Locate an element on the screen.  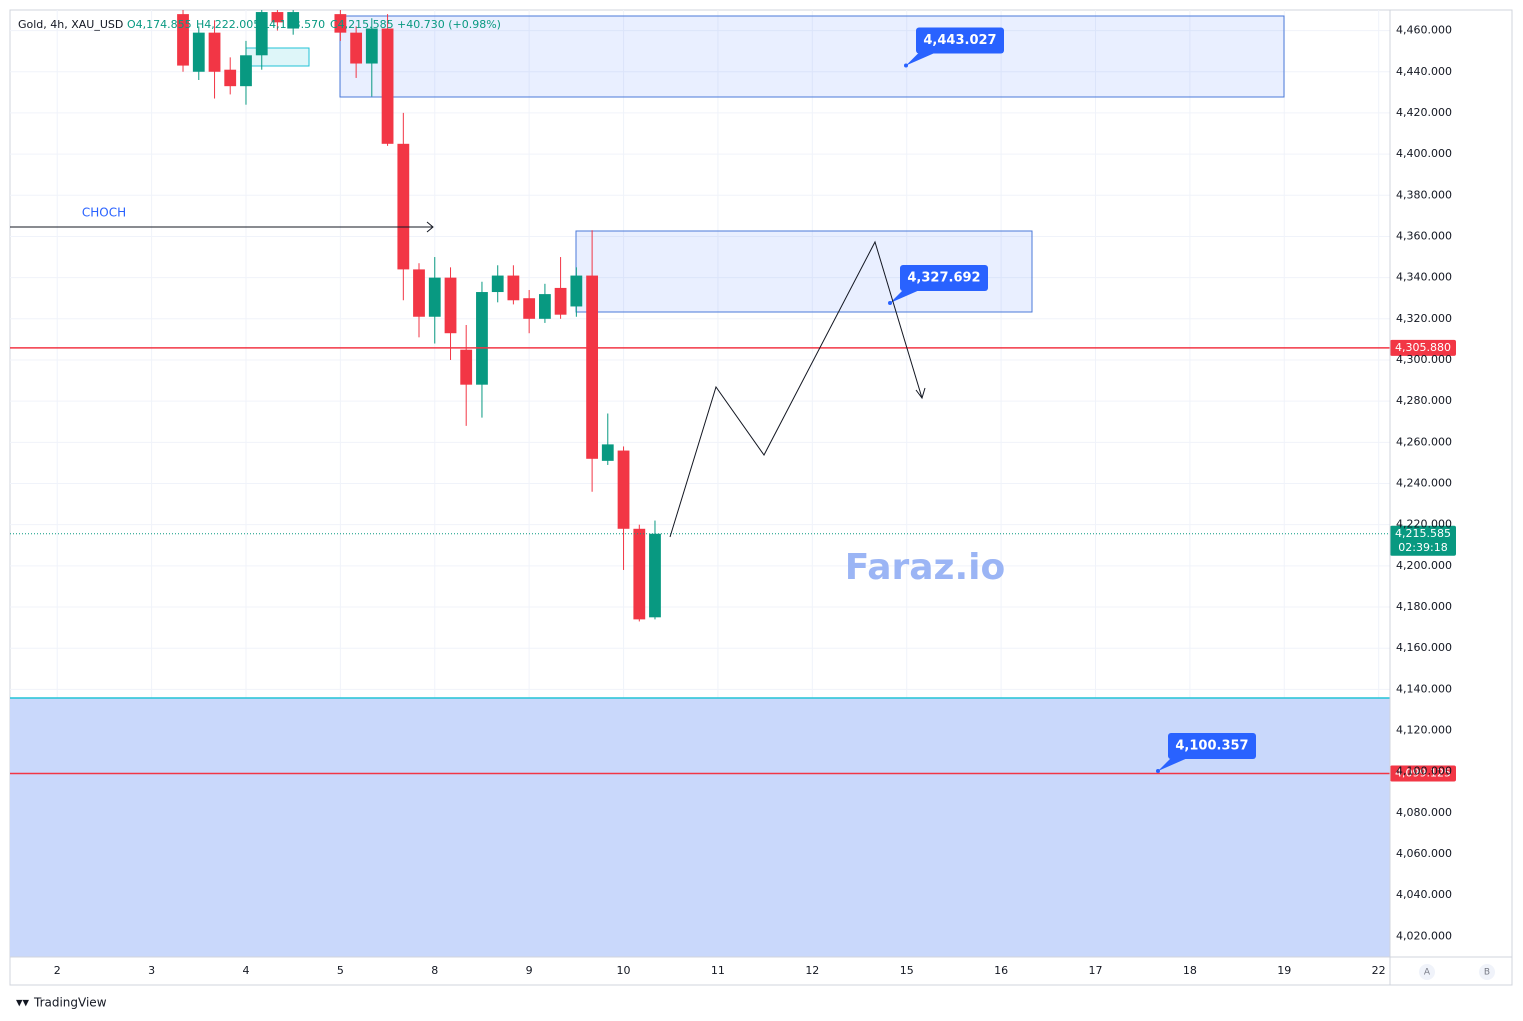
y-tick-label: 4,120.000 is located at coordinates (1424, 730).